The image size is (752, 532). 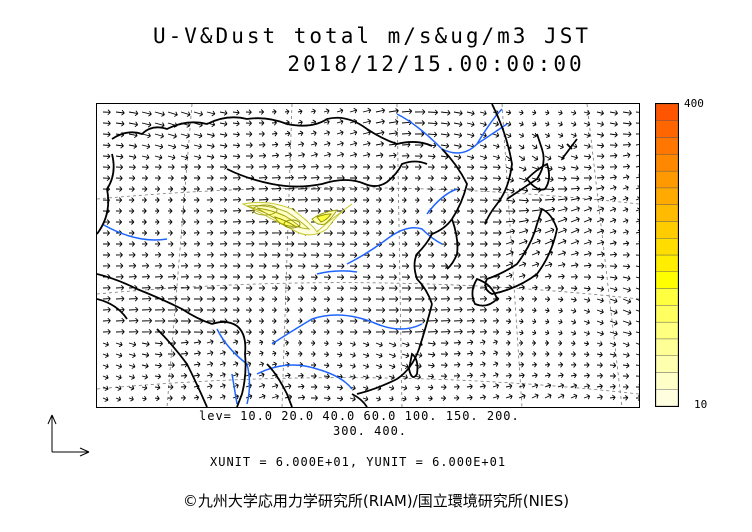 I want to click on contour-levels-line1: lev= 10.0 20.0 40.0 60.0 100. 150. 200., so click(x=359, y=416).